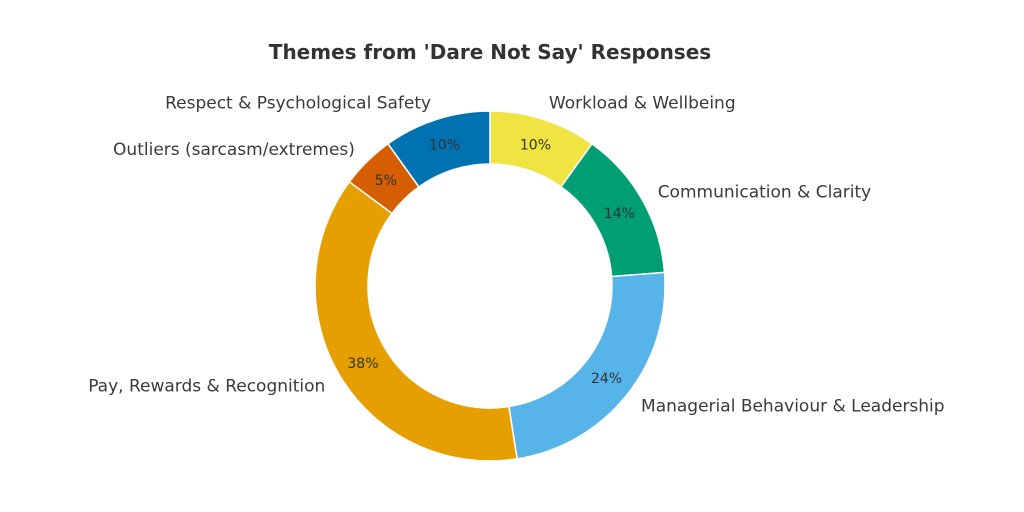 This screenshot has height=512, width=1024. I want to click on slice-category-label-3: Pay, Rewards & Recognition, so click(206, 387).